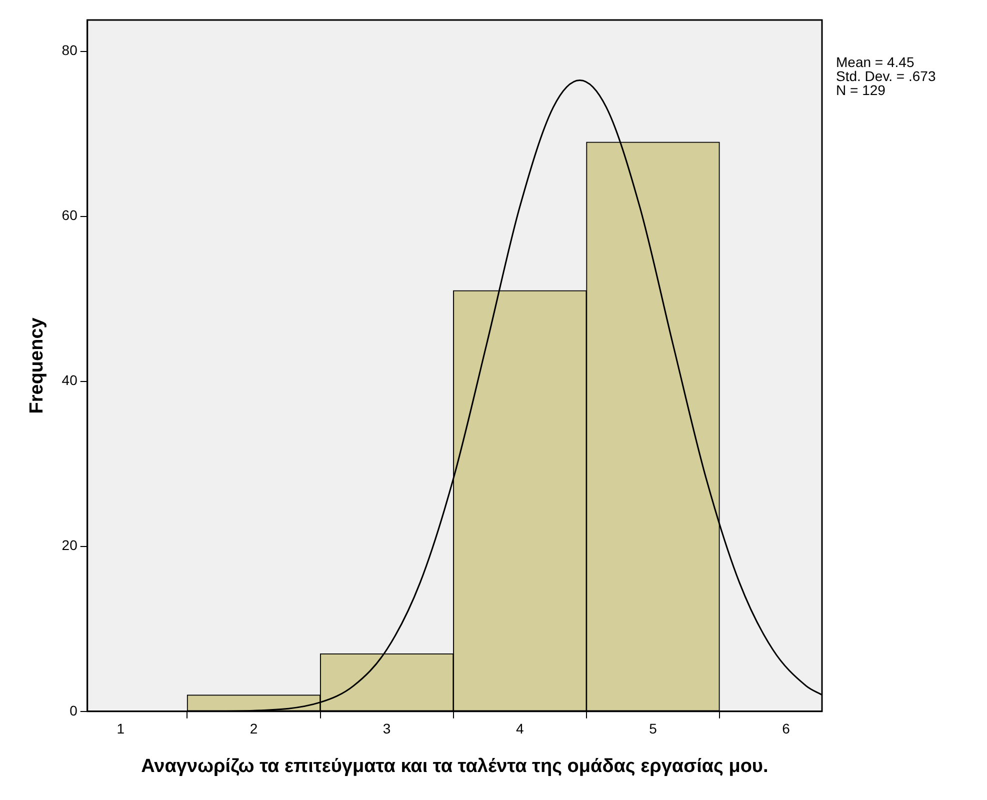 Image resolution: width=987 pixels, height=800 pixels. Describe the element at coordinates (786, 728) in the screenshot. I see `x-tick-label: 6` at that location.